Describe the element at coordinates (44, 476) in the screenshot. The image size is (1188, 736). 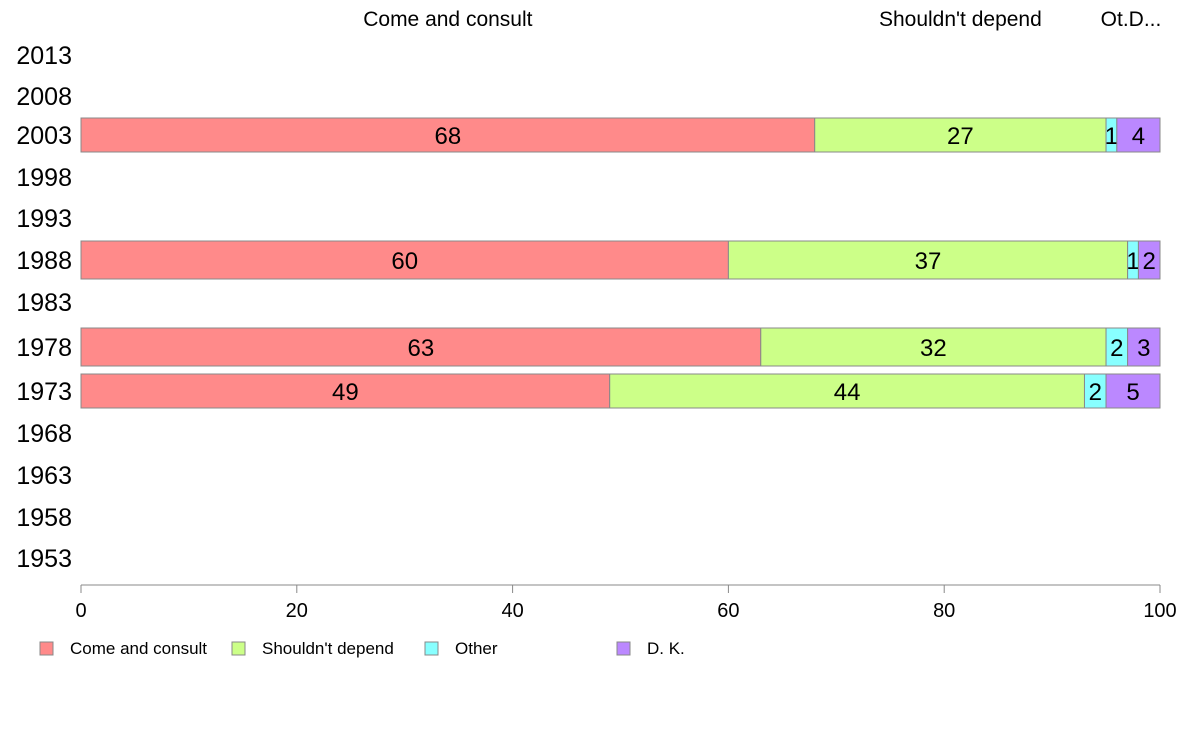
I see `year-label-1963: 1963` at that location.